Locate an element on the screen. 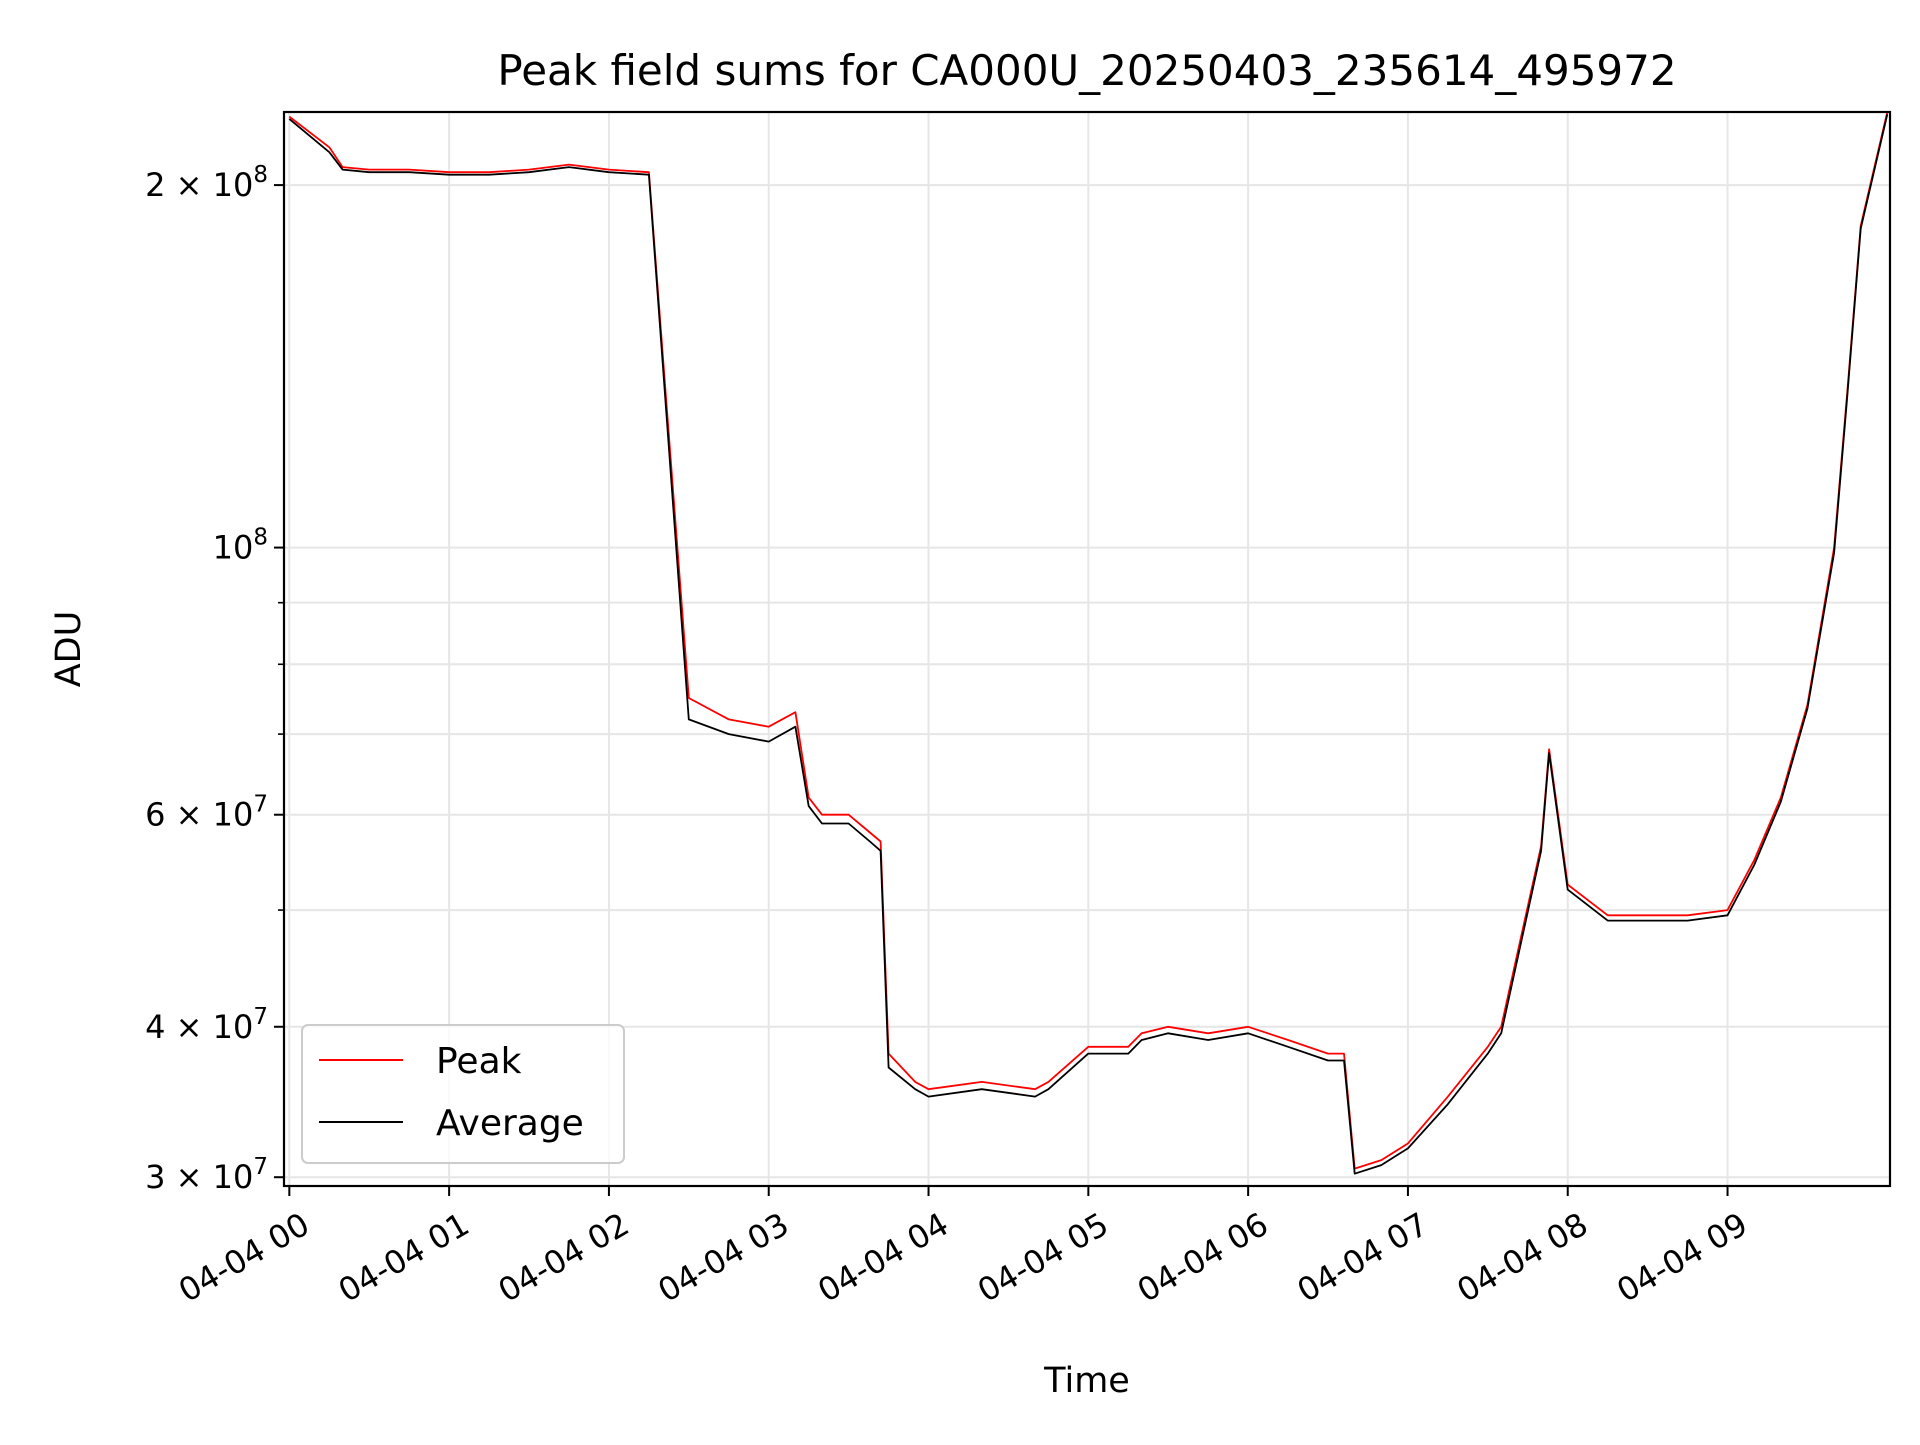 The height and width of the screenshot is (1445, 1920). y-tick-label: 2 × 108 is located at coordinates (206, 183).